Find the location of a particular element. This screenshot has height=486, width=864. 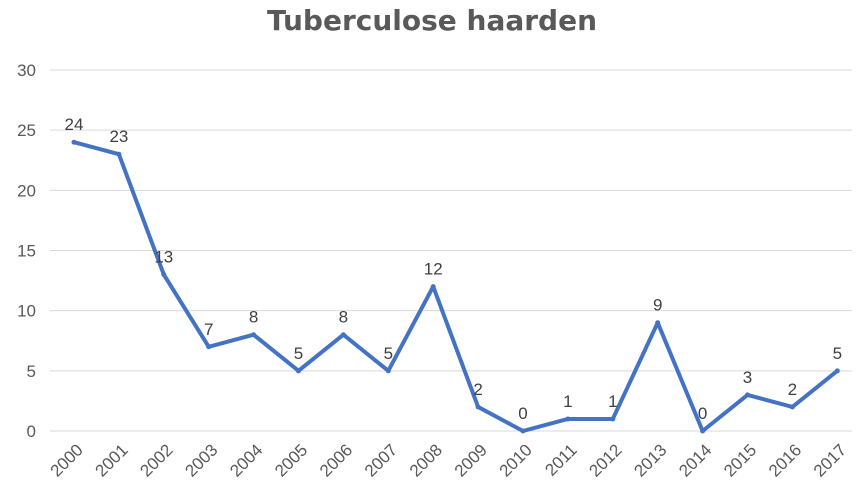

x-tick-label: 2017 is located at coordinates (830, 460).